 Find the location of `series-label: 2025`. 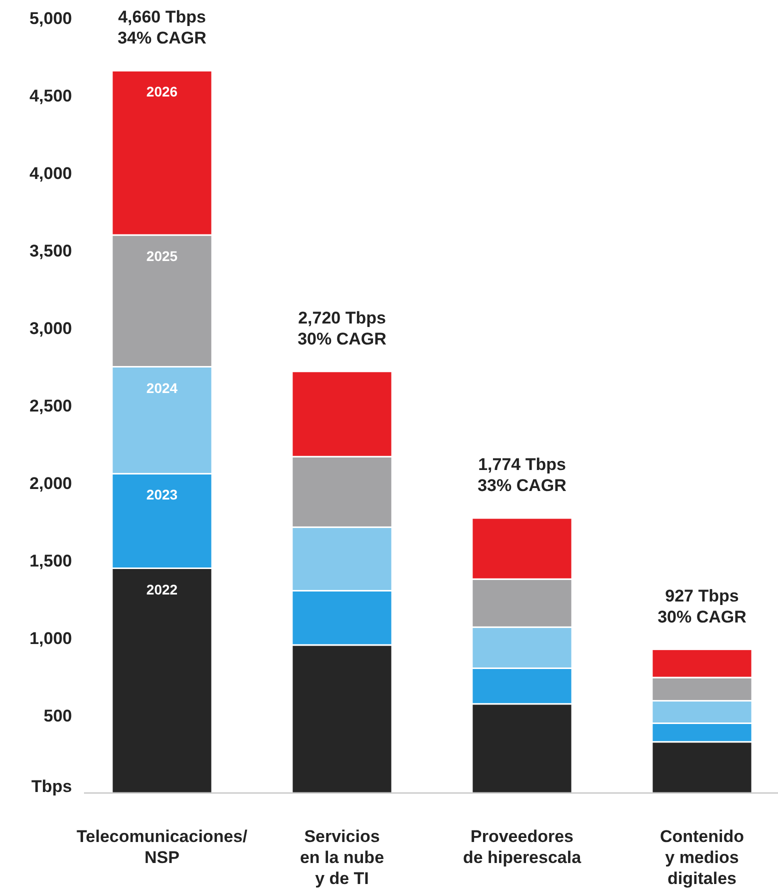

series-label: 2025 is located at coordinates (162, 256).